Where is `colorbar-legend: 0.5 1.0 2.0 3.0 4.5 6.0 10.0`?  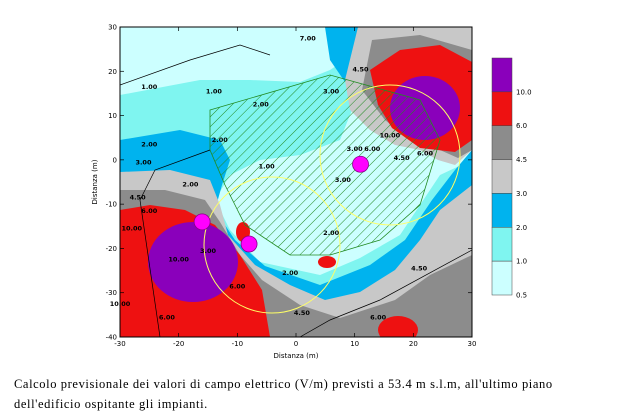 colorbar-legend: 0.5 1.0 2.0 3.0 4.5 6.0 10.0 is located at coordinates (511, 178).